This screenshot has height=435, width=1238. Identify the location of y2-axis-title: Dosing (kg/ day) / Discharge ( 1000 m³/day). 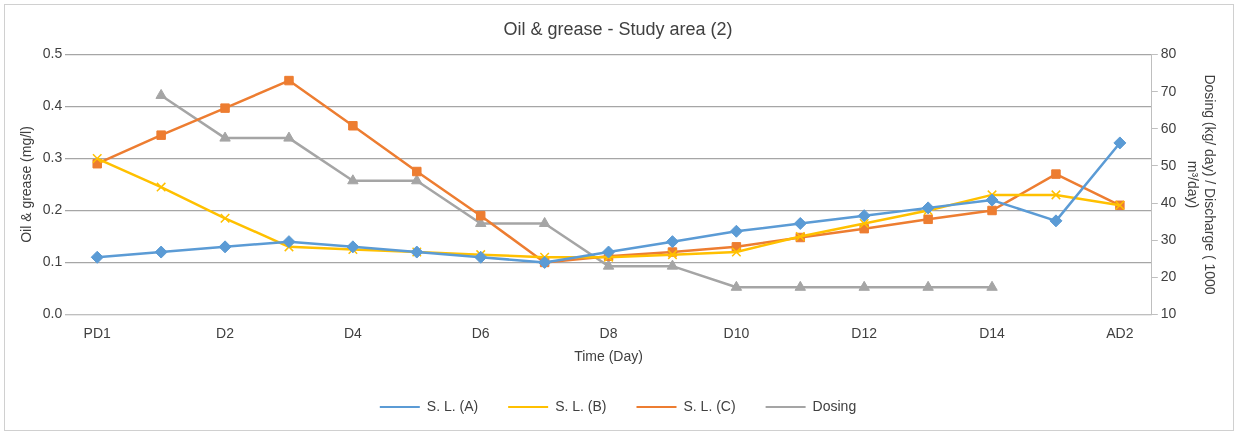
(1201, 184).